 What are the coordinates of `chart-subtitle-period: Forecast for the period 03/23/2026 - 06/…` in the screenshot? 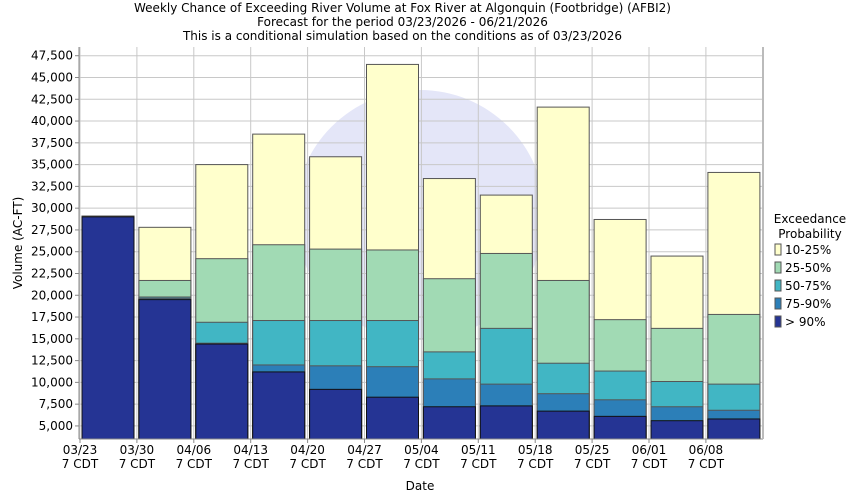 It's located at (402, 22).